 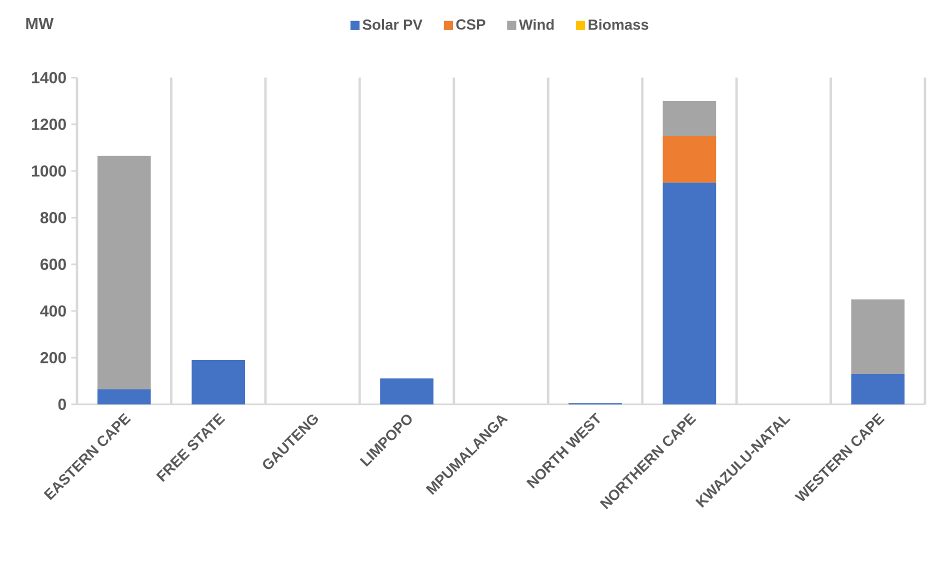 What do you see at coordinates (618, 24) in the screenshot?
I see `legend-label: Biomass` at bounding box center [618, 24].